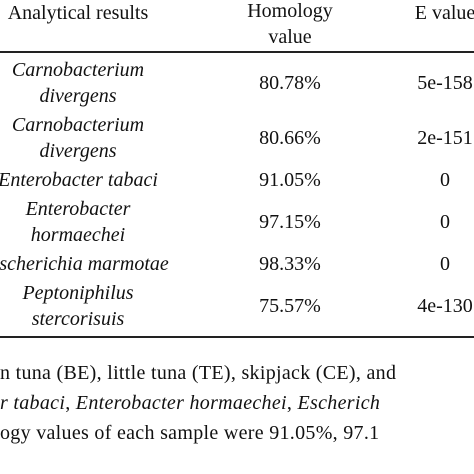 Image resolution: width=474 pixels, height=474 pixels. Describe the element at coordinates (445, 137) in the screenshot. I see `value-cell: 2e-151` at that location.